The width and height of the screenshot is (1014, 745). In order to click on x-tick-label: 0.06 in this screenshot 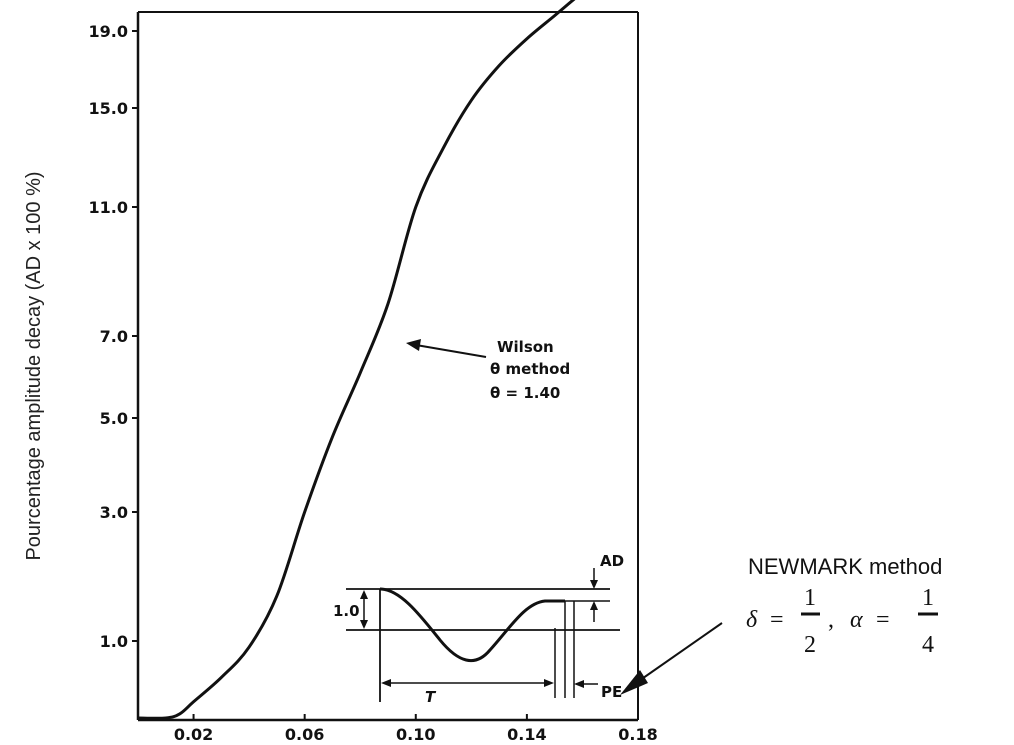, I will do `click(304, 734)`.